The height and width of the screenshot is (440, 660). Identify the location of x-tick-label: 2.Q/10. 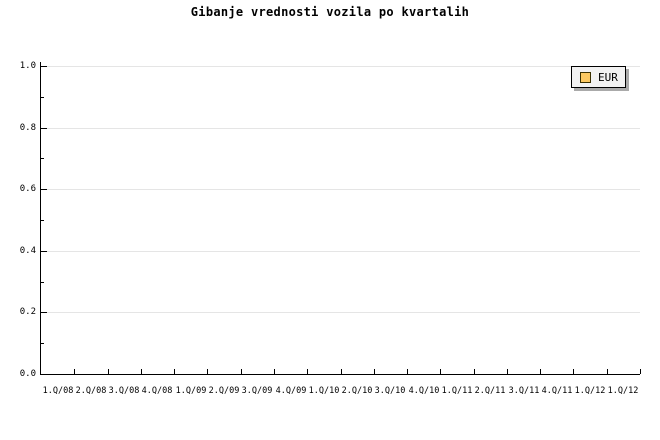
(357, 391).